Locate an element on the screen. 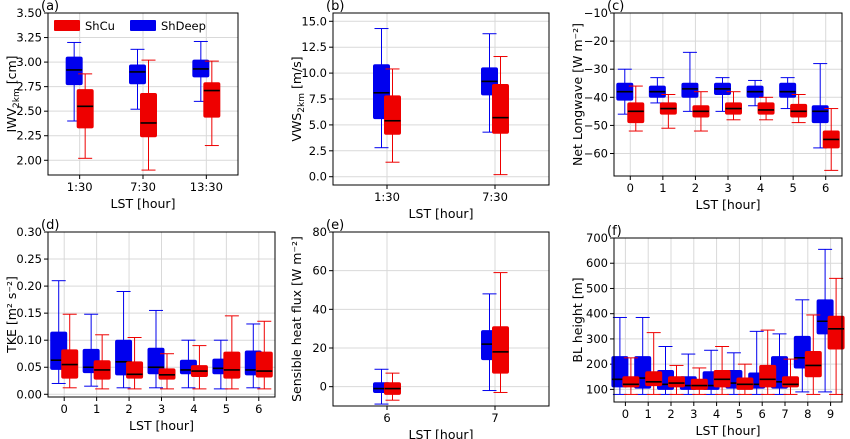  xtick-label: 0 is located at coordinates (64, 409).